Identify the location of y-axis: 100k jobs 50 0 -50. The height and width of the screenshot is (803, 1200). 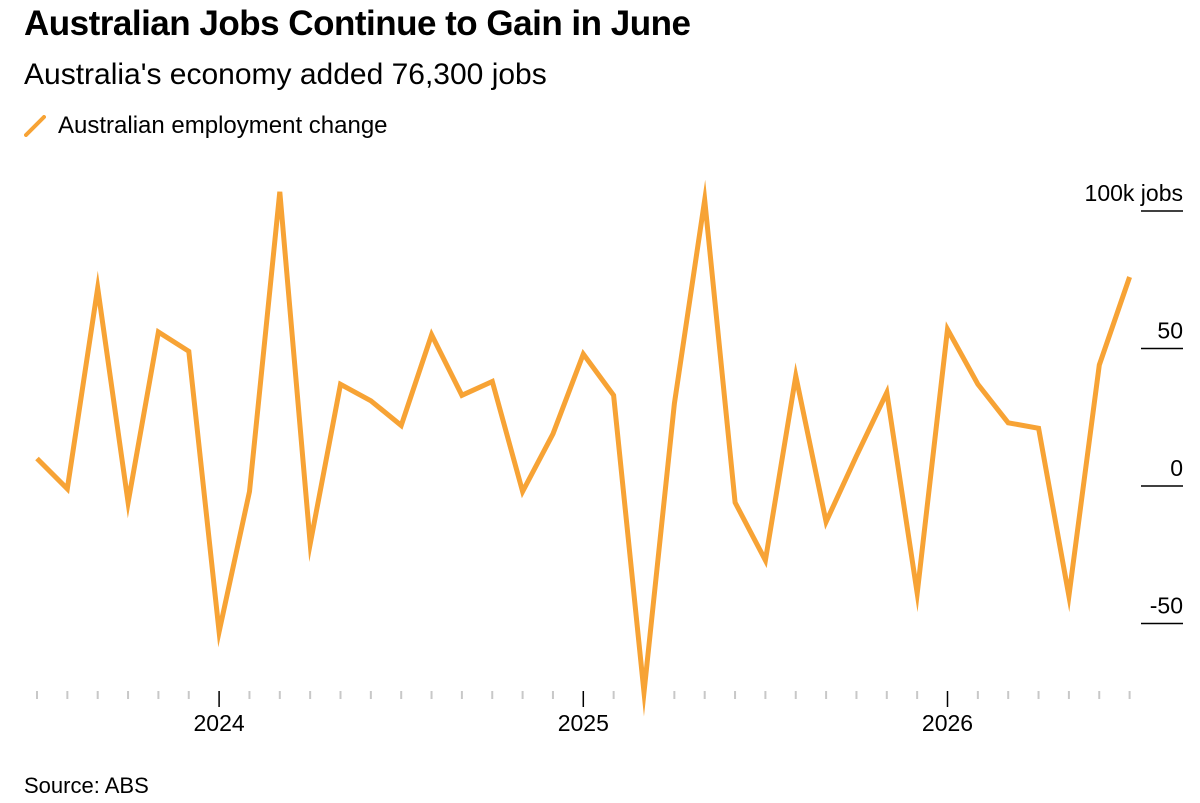
(1134, 402).